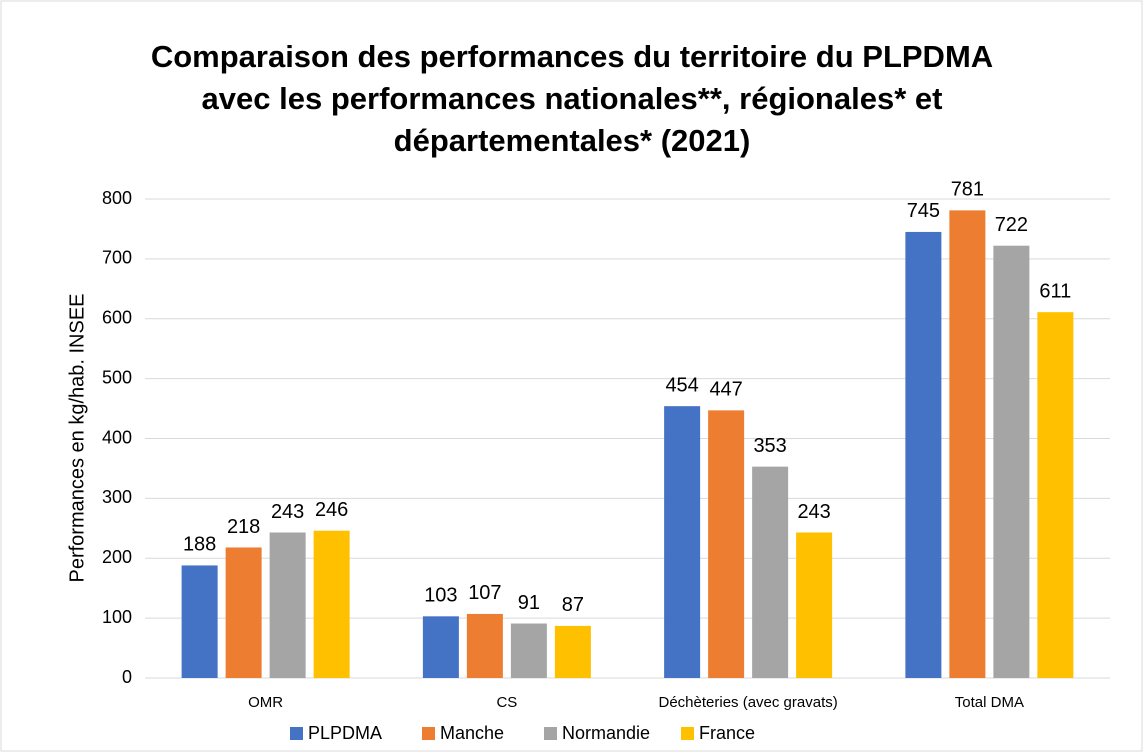 This screenshot has height=753, width=1144. I want to click on y-tick-label: 100, so click(117, 617).